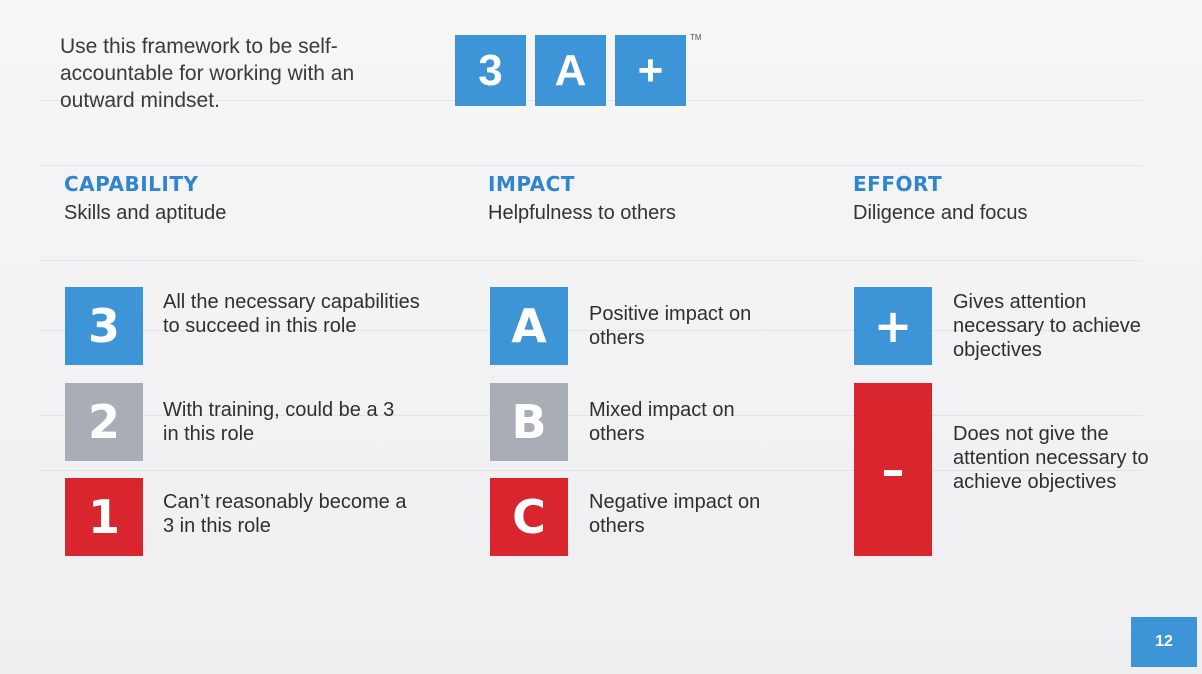  I want to click on column-title: EFFORT, so click(898, 184).